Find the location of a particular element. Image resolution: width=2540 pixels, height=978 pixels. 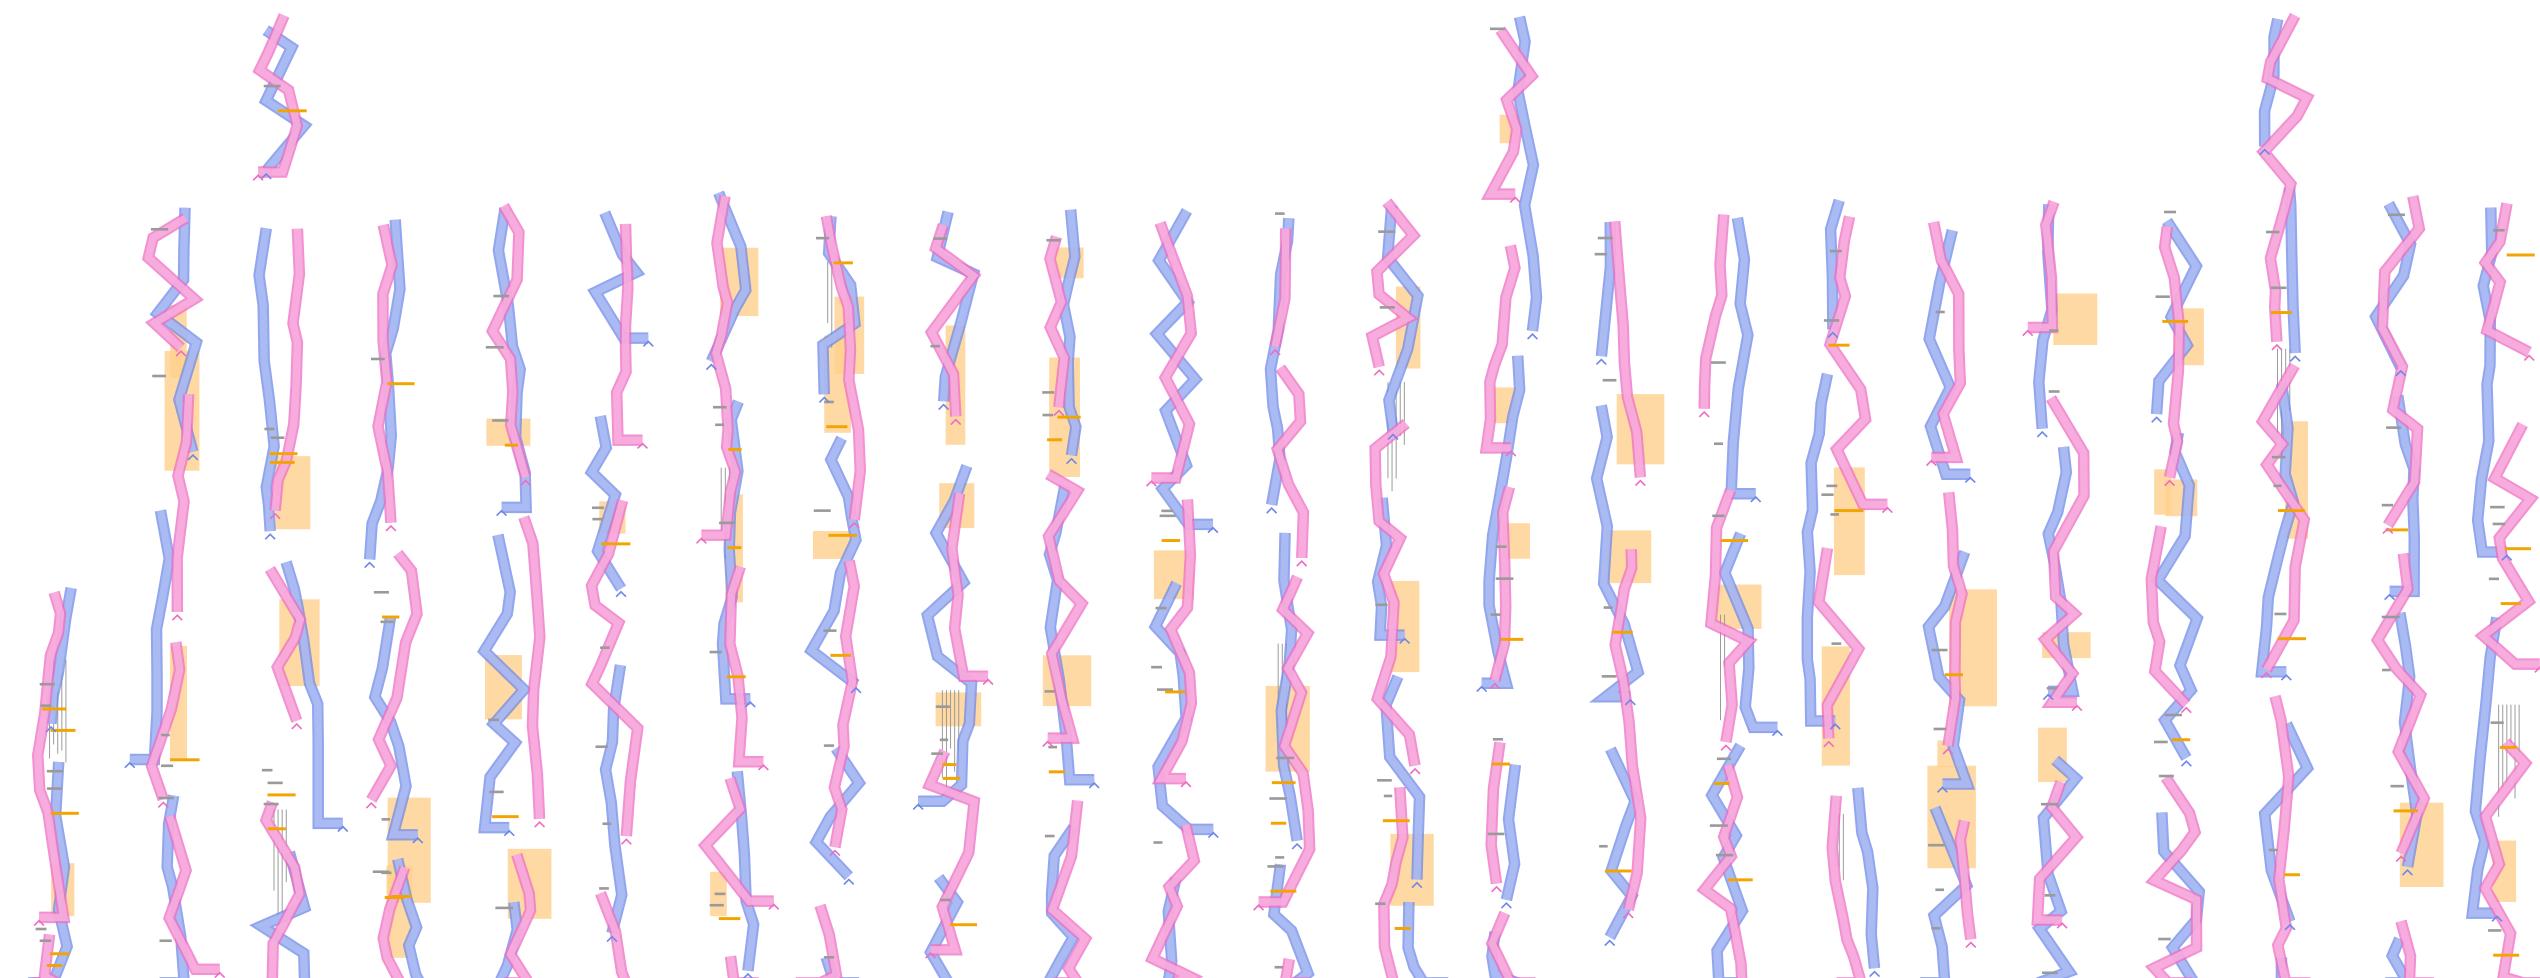

region is located at coordinates (2163, 492).